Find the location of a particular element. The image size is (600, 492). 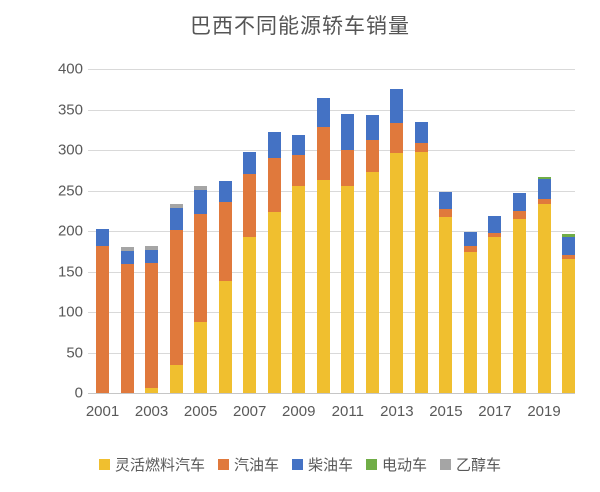

bar-2016 is located at coordinates (470, 312).